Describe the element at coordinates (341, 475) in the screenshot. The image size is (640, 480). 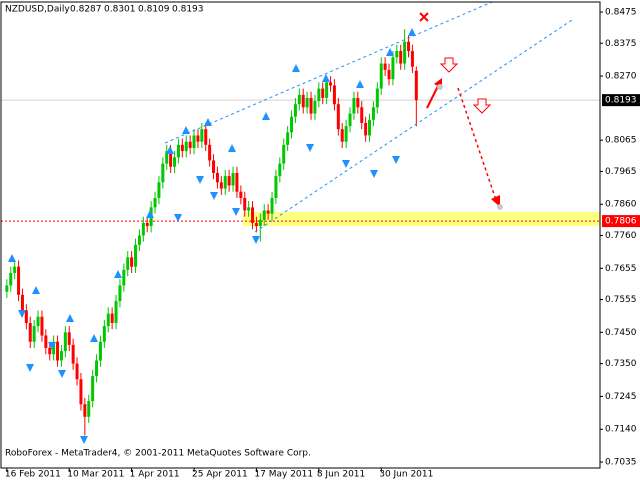
I see `x-tick-label: 8 Jun 2011` at that location.